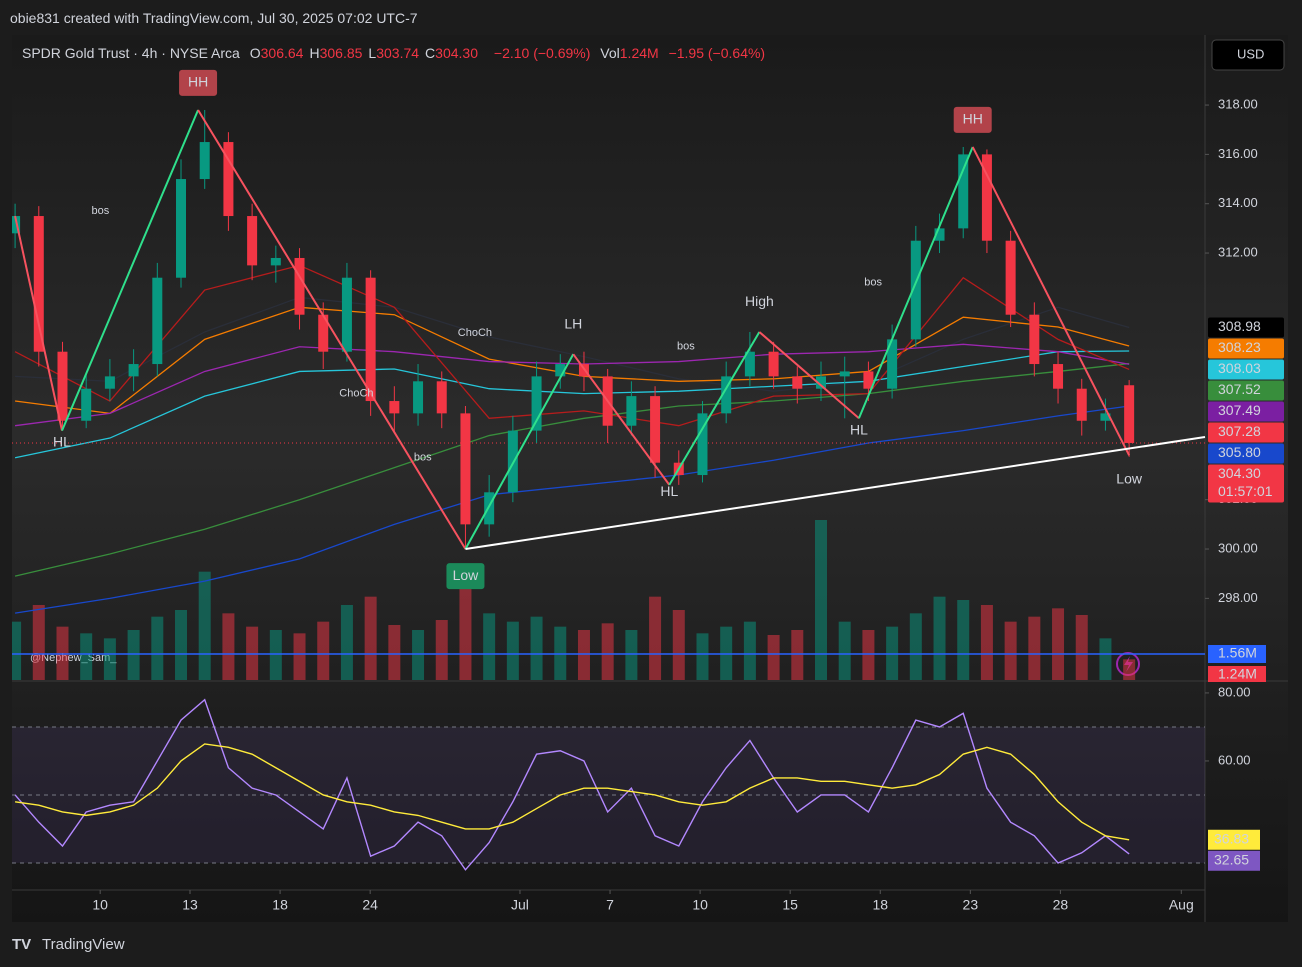  I want to click on h-label: H, so click(314, 53).